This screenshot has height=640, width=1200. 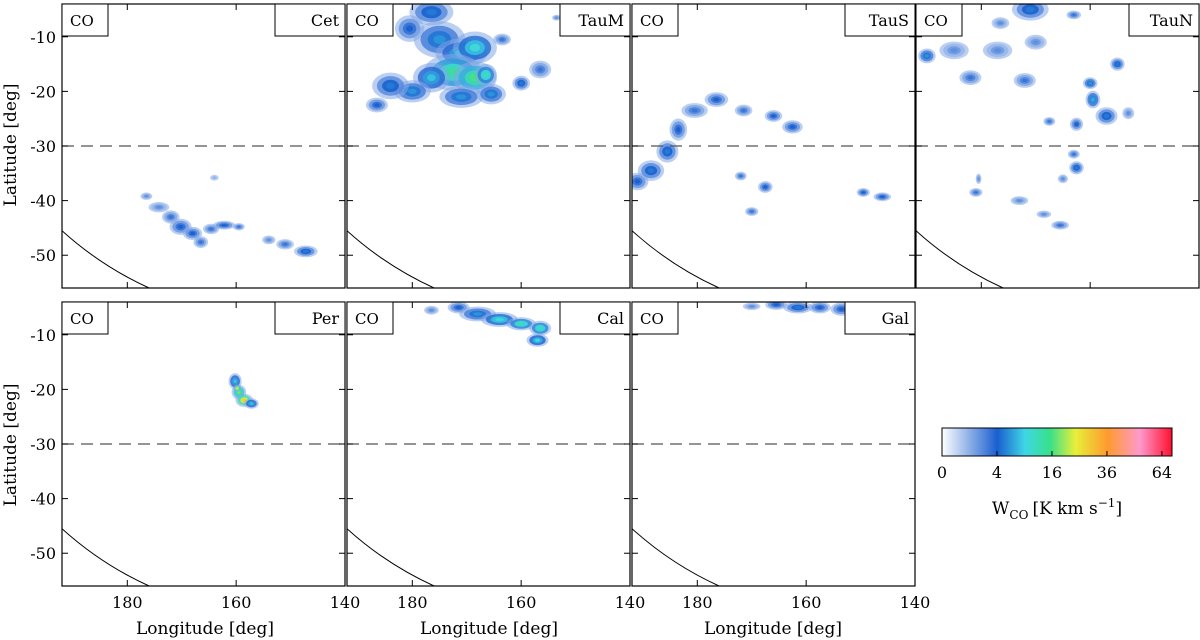 I want to click on region-label: TauM, so click(x=595, y=20).